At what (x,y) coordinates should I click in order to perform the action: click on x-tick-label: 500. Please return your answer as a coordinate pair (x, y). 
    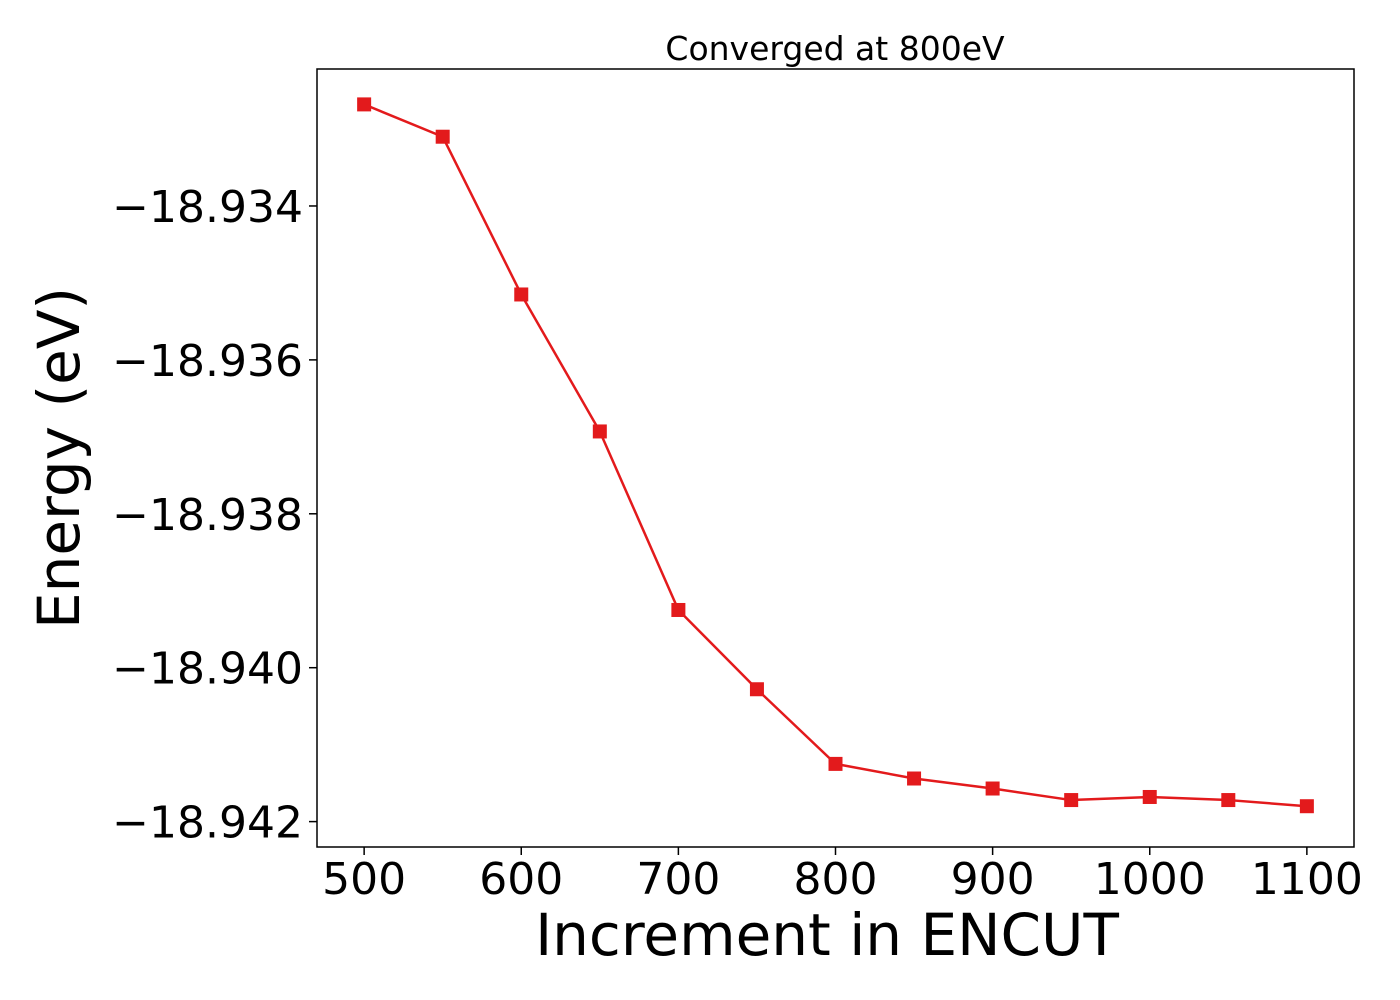
    Looking at the image, I should click on (364, 879).